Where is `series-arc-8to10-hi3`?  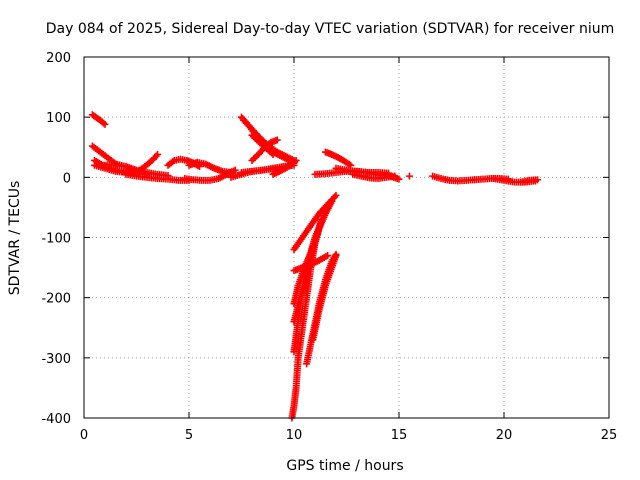
series-arc-8to10-hi3 is located at coordinates (273, 149).